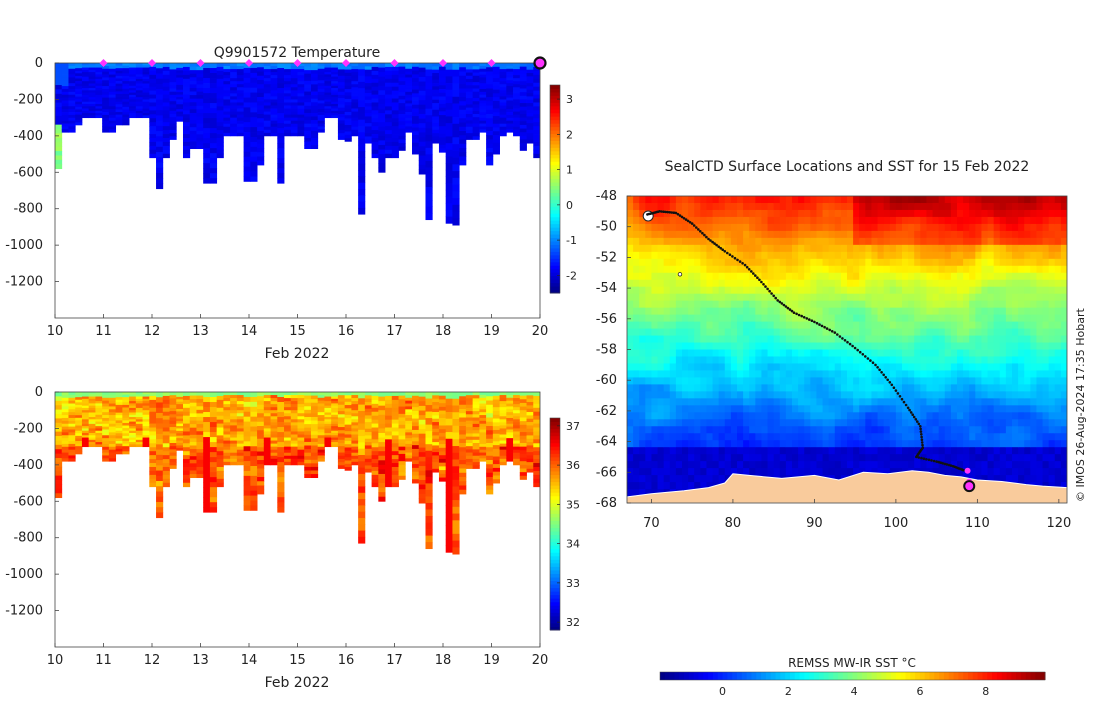 The width and height of the screenshot is (1100, 704). What do you see at coordinates (491, 331) in the screenshot?
I see `x-tick-label: 19` at bounding box center [491, 331].